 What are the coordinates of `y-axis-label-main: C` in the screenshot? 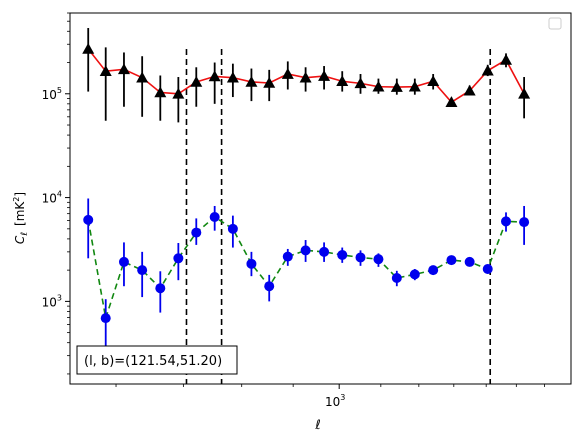 It's located at (20, 239).